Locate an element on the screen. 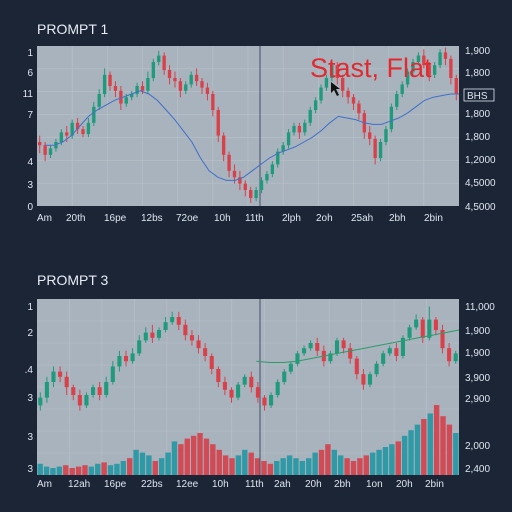  y-tick-left-2-4: 3 is located at coordinates (30, 437).